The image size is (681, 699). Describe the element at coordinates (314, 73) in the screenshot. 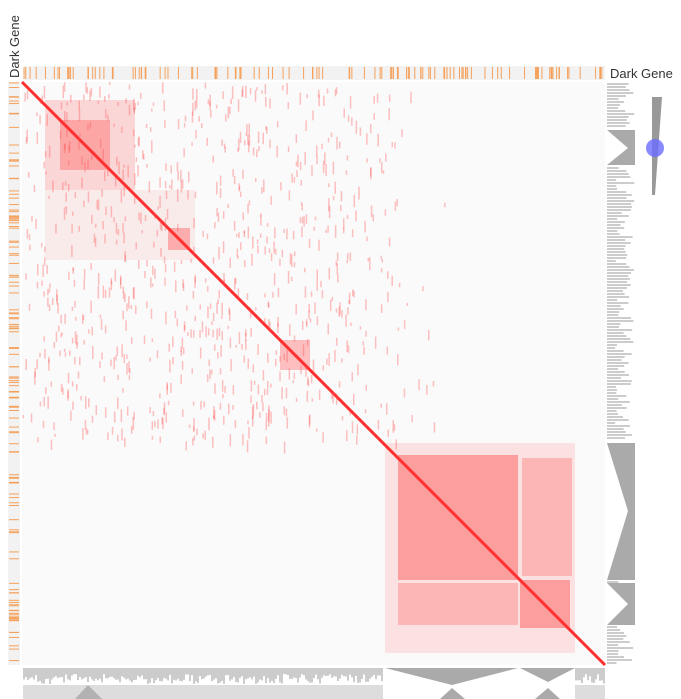

I see `top-dark-gene-strip` at that location.